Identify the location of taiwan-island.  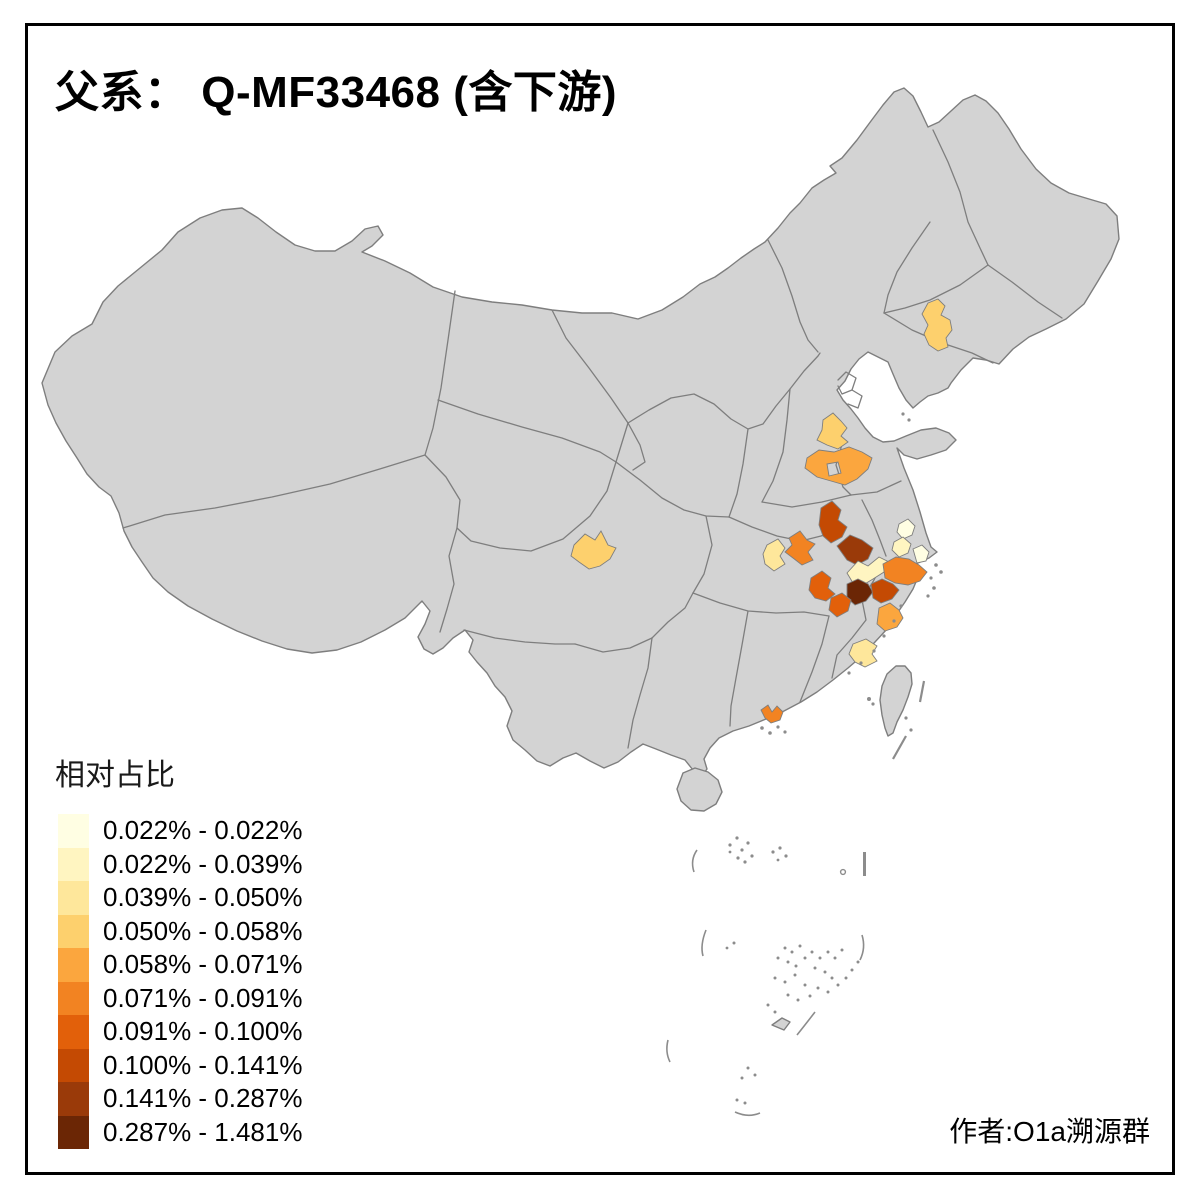
(896, 701).